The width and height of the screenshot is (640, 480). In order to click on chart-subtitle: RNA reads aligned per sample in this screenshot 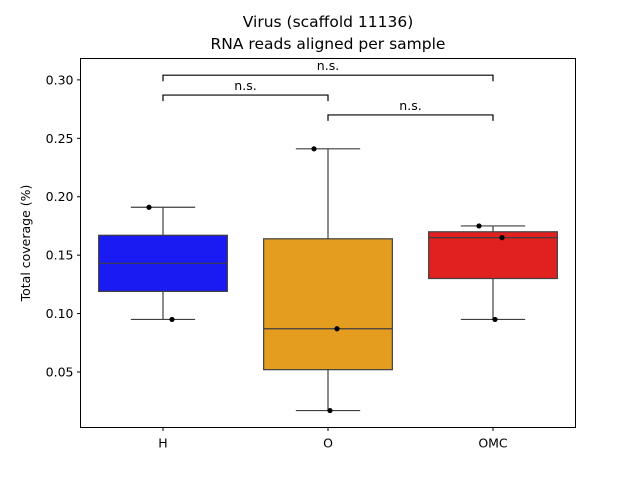, I will do `click(328, 44)`.